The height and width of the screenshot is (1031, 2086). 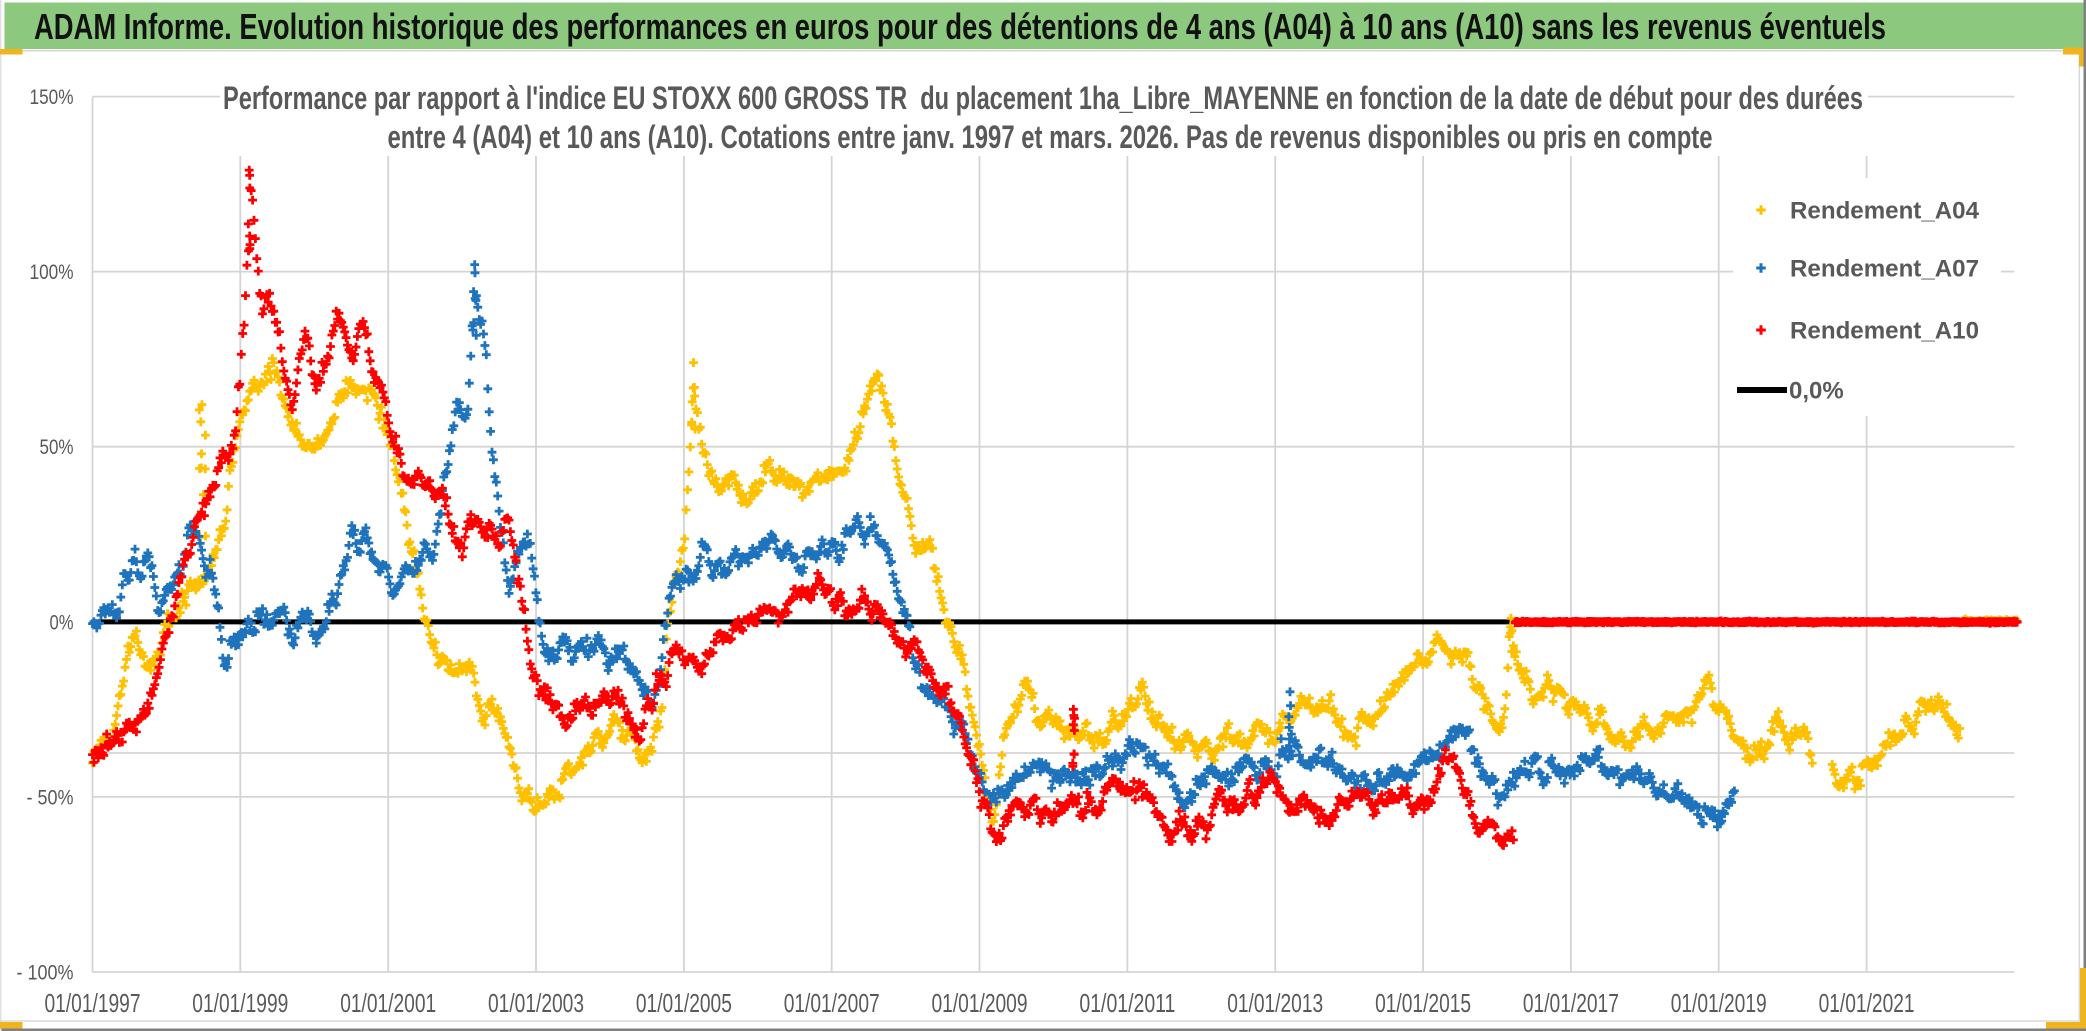 What do you see at coordinates (1127, 1003) in the screenshot?
I see `svg-text: 01/01/2011` at bounding box center [1127, 1003].